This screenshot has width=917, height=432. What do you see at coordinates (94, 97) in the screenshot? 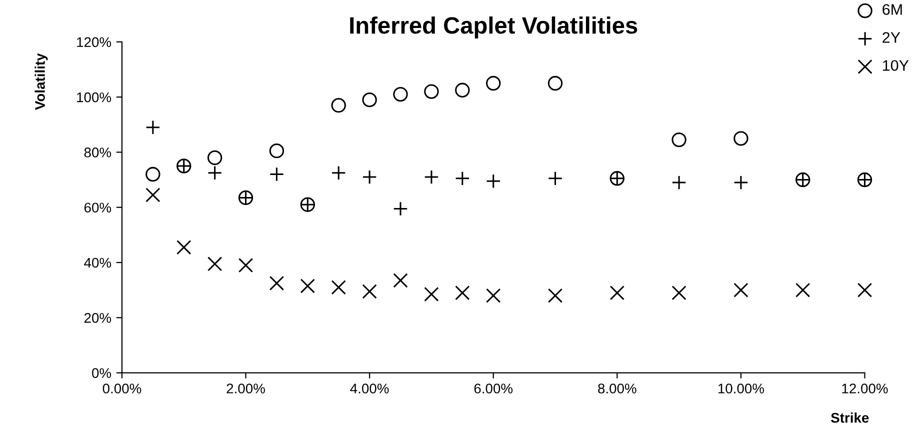
I see `y-tick-label: 100%` at bounding box center [94, 97].